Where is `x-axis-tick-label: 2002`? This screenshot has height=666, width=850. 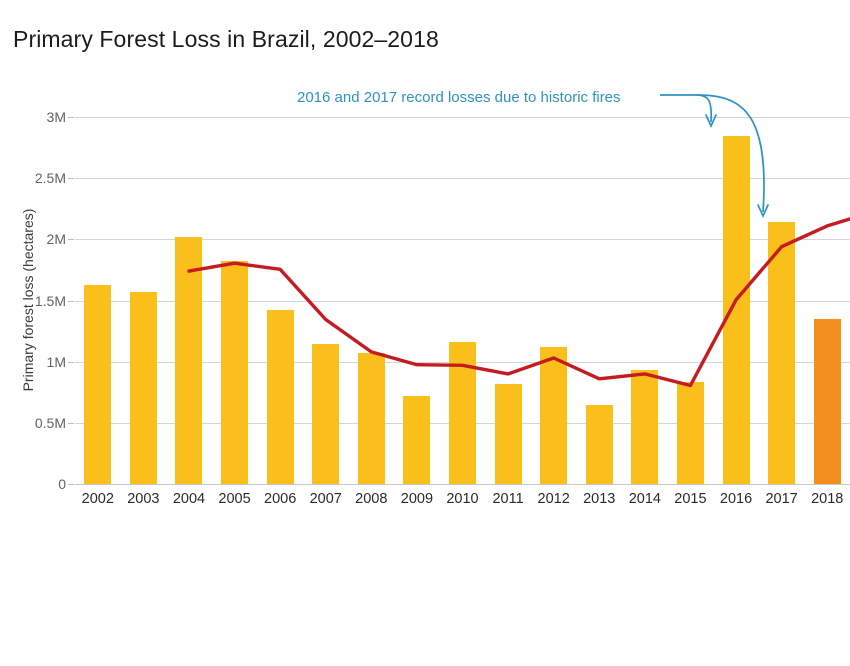 x-axis-tick-label: 2002 is located at coordinates (97, 499).